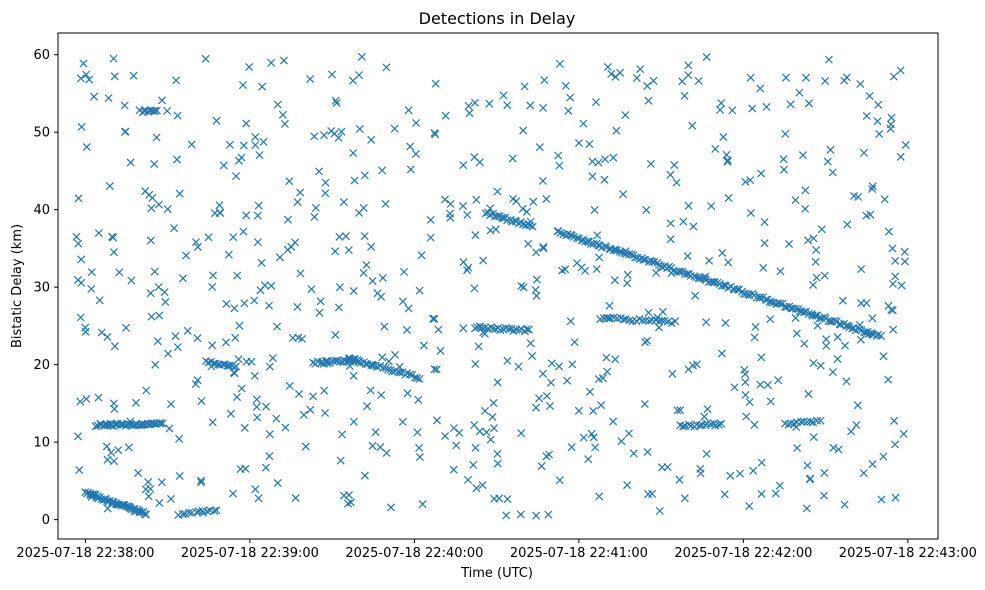 This screenshot has width=985, height=590. What do you see at coordinates (743, 553) in the screenshot?
I see `x-tick-label: 2025-07-18 22:42:00` at bounding box center [743, 553].